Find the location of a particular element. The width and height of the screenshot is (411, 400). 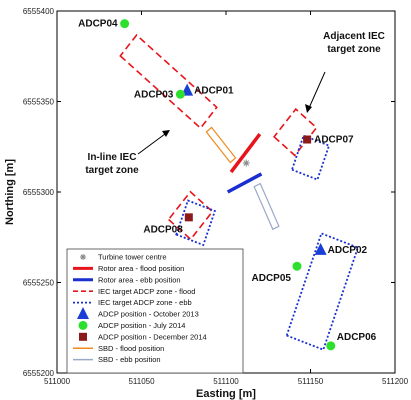

point-label-adcp01: ADCP01 is located at coordinates (214, 91).